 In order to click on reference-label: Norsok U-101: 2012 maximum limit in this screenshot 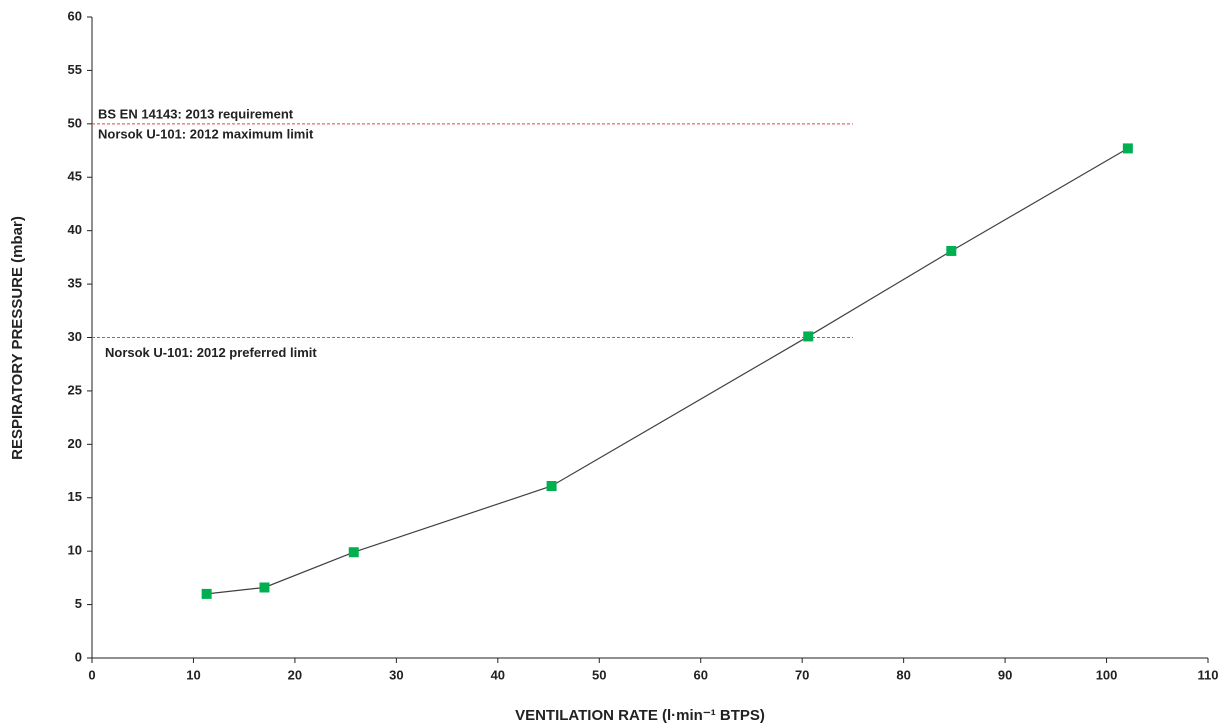, I will do `click(206, 133)`.